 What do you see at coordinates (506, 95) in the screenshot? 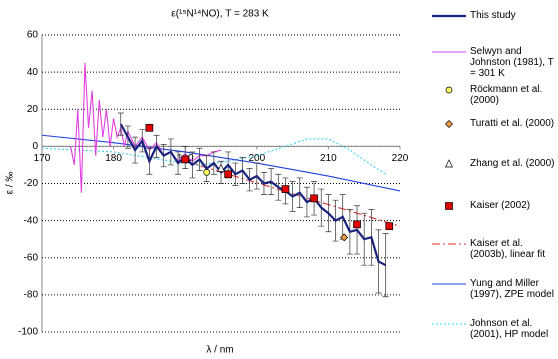
I see `legend-label: Röckmann et al. (2000)` at bounding box center [506, 95].